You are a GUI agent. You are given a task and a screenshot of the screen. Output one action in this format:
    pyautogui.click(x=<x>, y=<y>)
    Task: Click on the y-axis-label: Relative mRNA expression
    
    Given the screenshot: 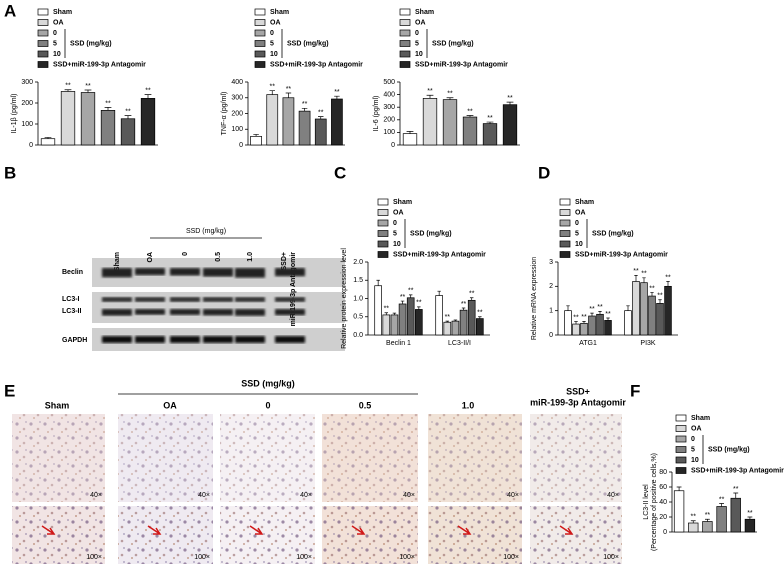 What is the action you would take?
    pyautogui.click(x=534, y=298)
    